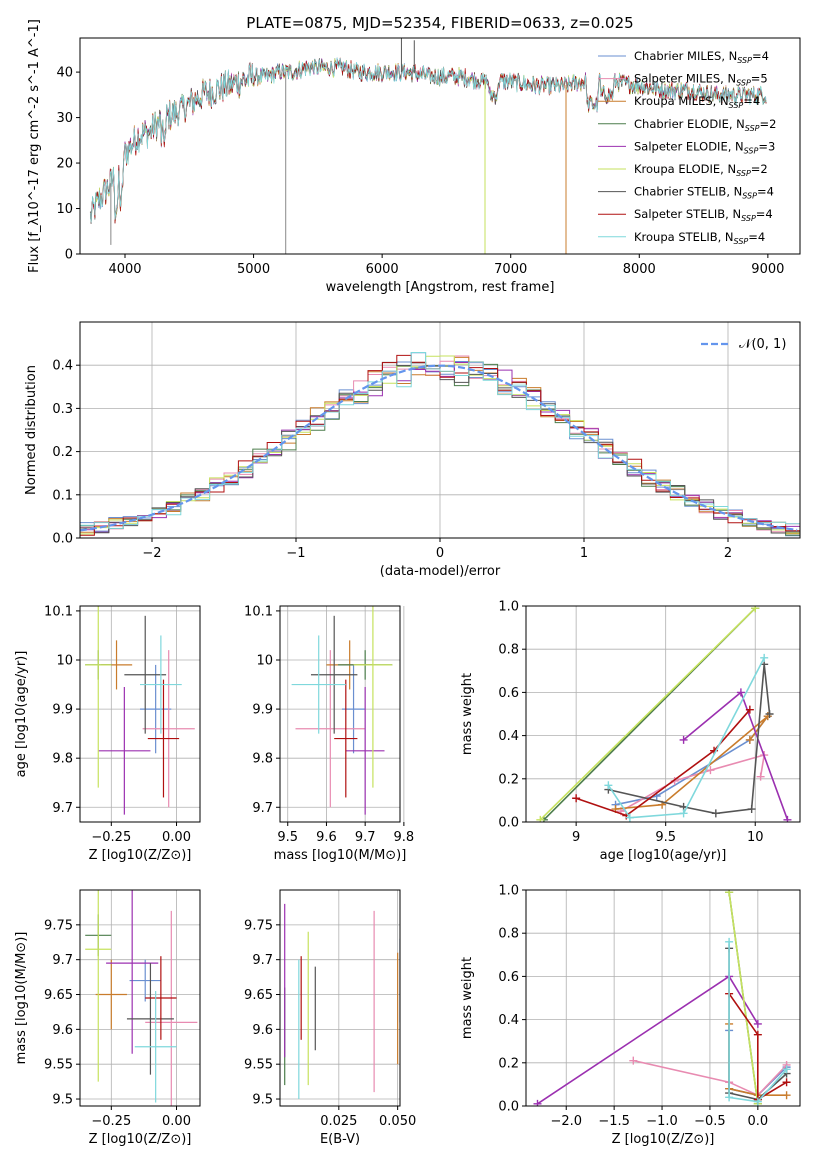  Describe the element at coordinates (705, 125) in the screenshot. I see `legend-label: Chabrier ELODIE, NSSP=2` at that location.